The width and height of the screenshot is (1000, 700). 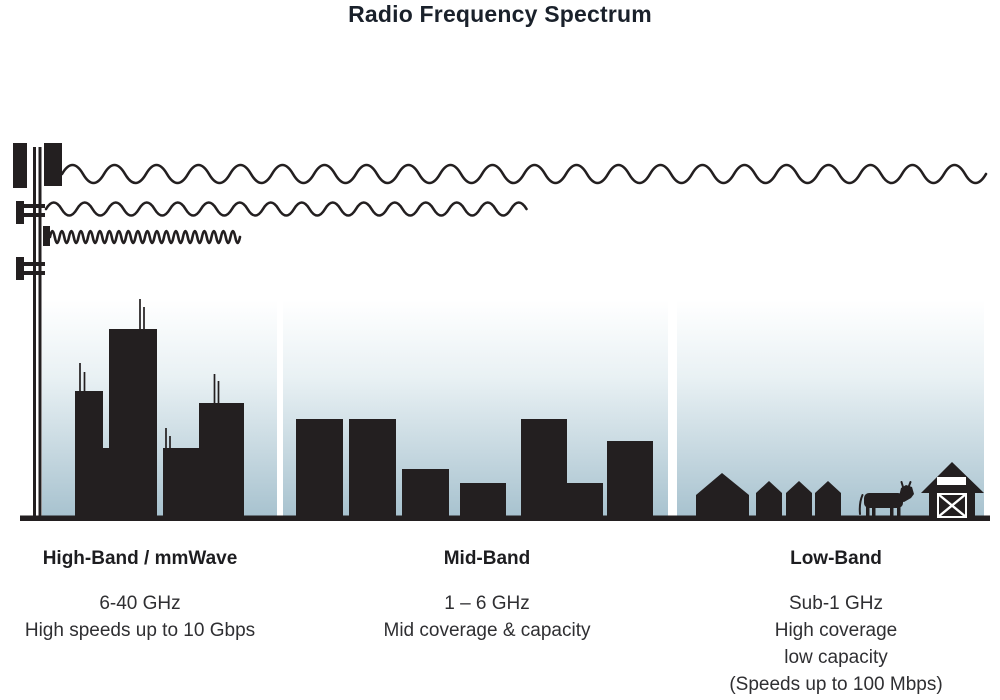 What do you see at coordinates (145, 237) in the screenshot?
I see `short-wavelength-wave-icon` at bounding box center [145, 237].